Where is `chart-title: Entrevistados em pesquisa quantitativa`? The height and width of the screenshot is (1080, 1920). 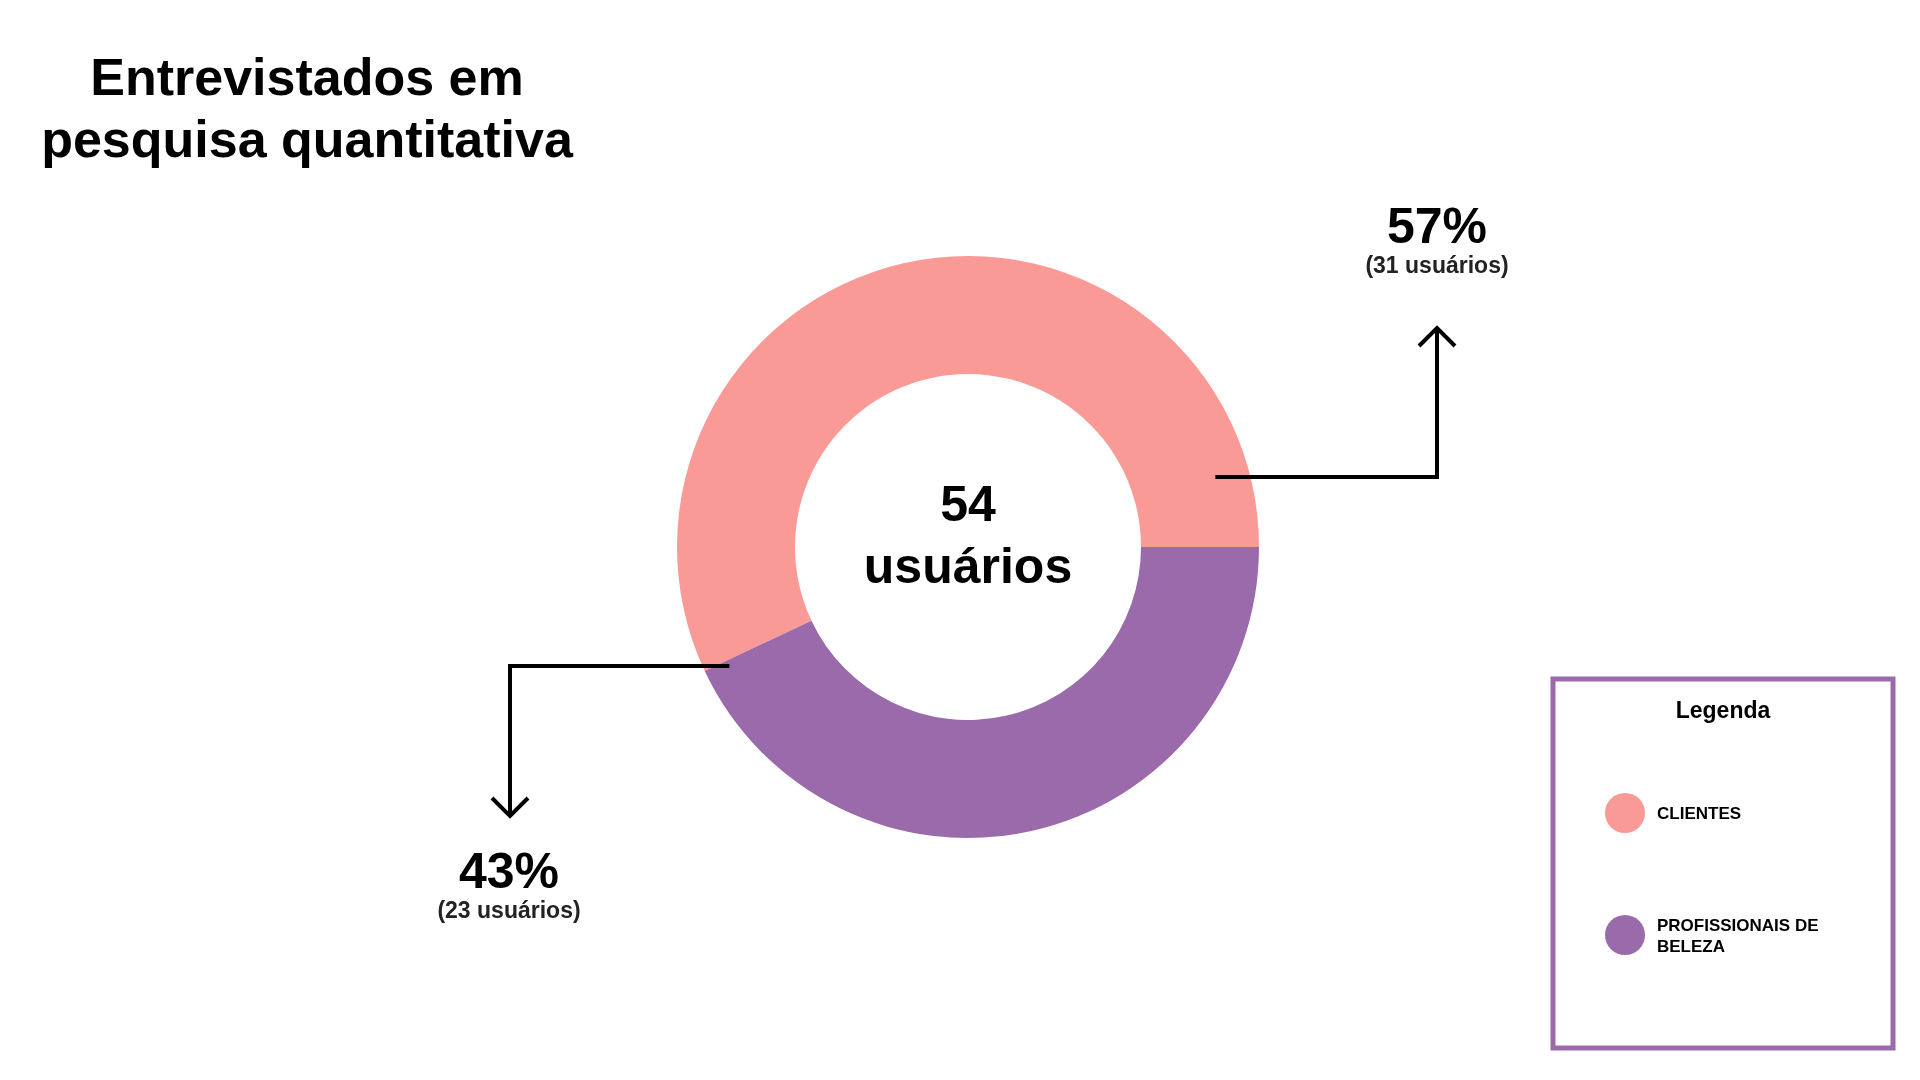 chart-title: Entrevistados em pesquisa quantitativa is located at coordinates (307, 108).